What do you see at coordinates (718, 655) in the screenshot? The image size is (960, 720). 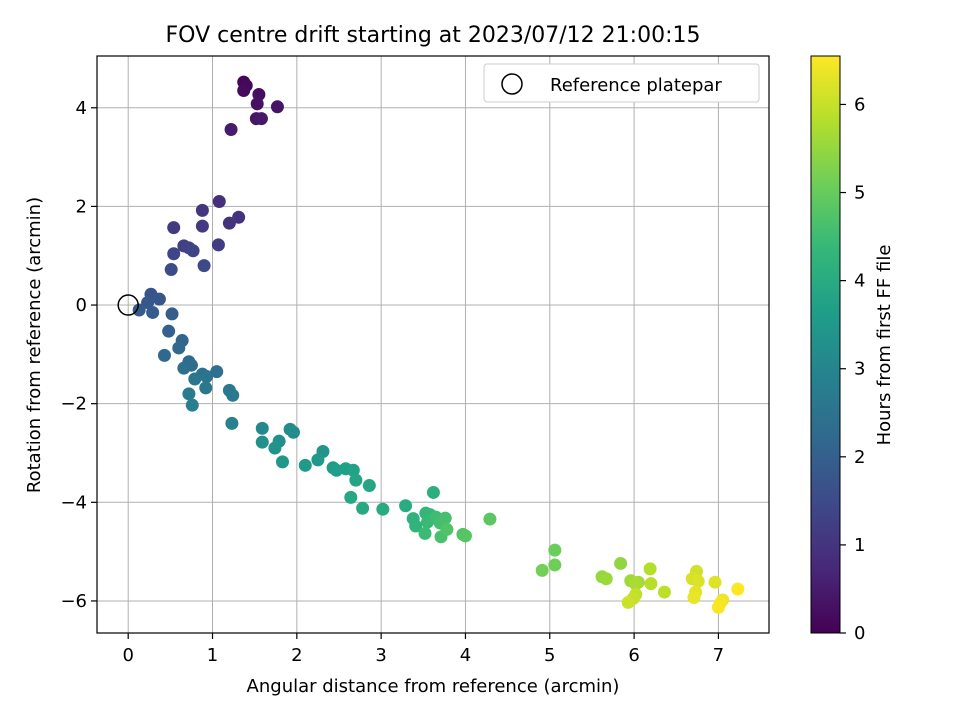 I see `x-tick-label: 7` at bounding box center [718, 655].